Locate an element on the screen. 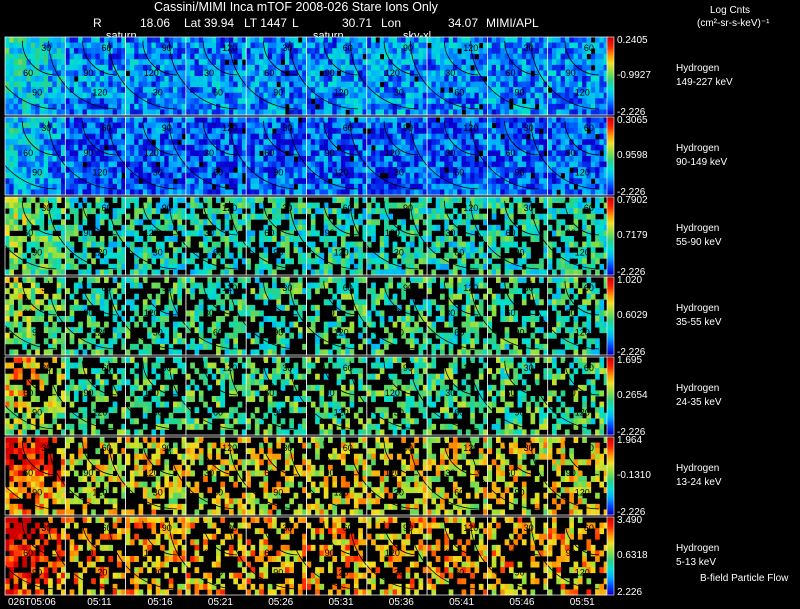  contour-line is located at coordinates (28, 94).